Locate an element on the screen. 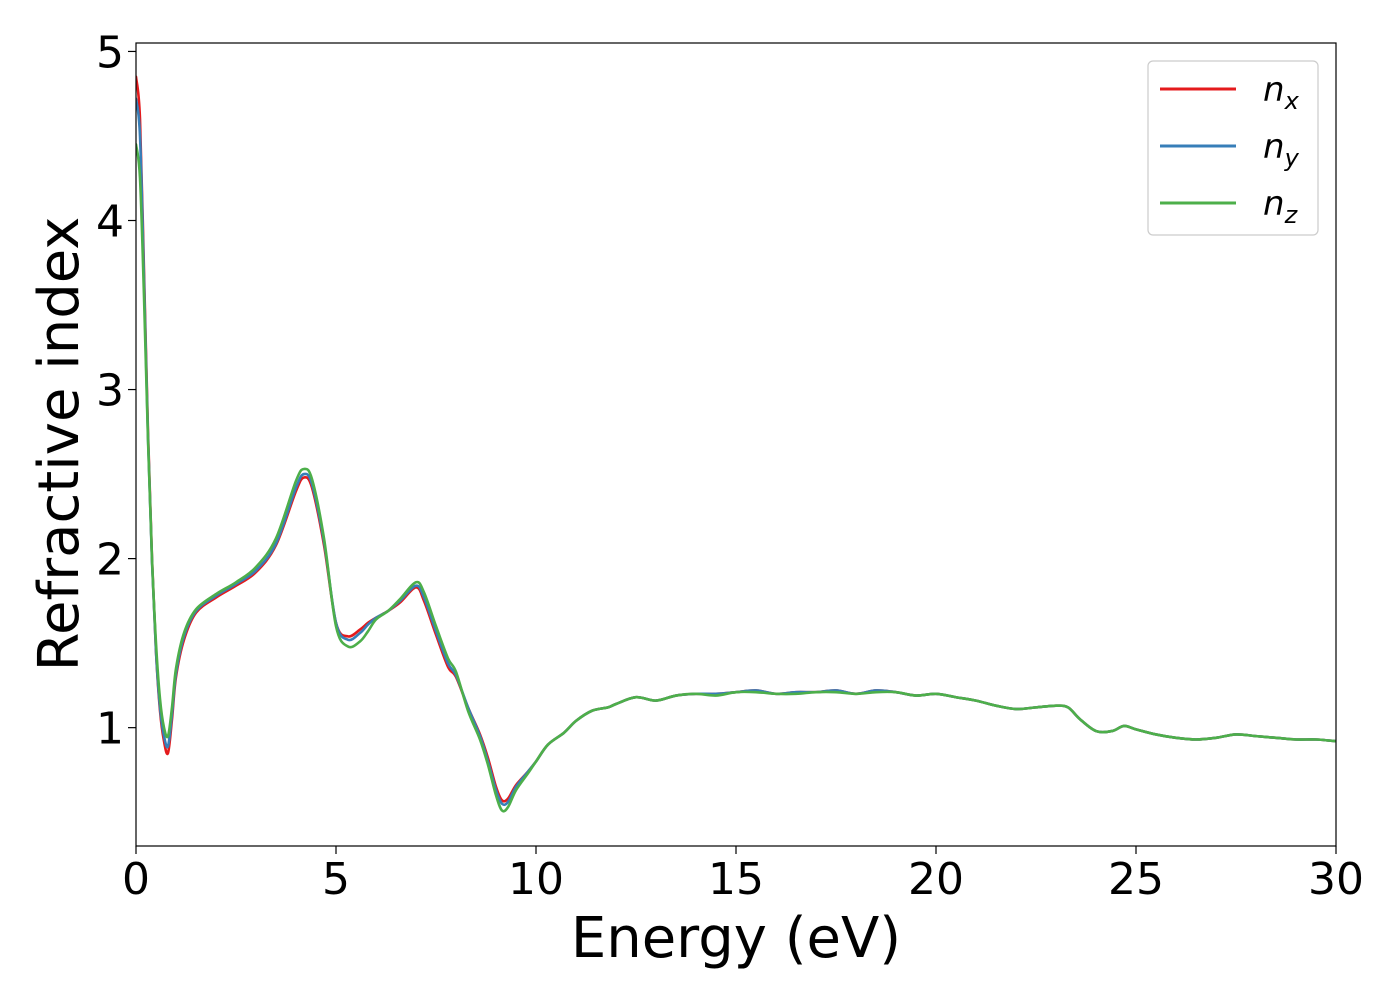  x-tick-label: 15 is located at coordinates (736, 879).